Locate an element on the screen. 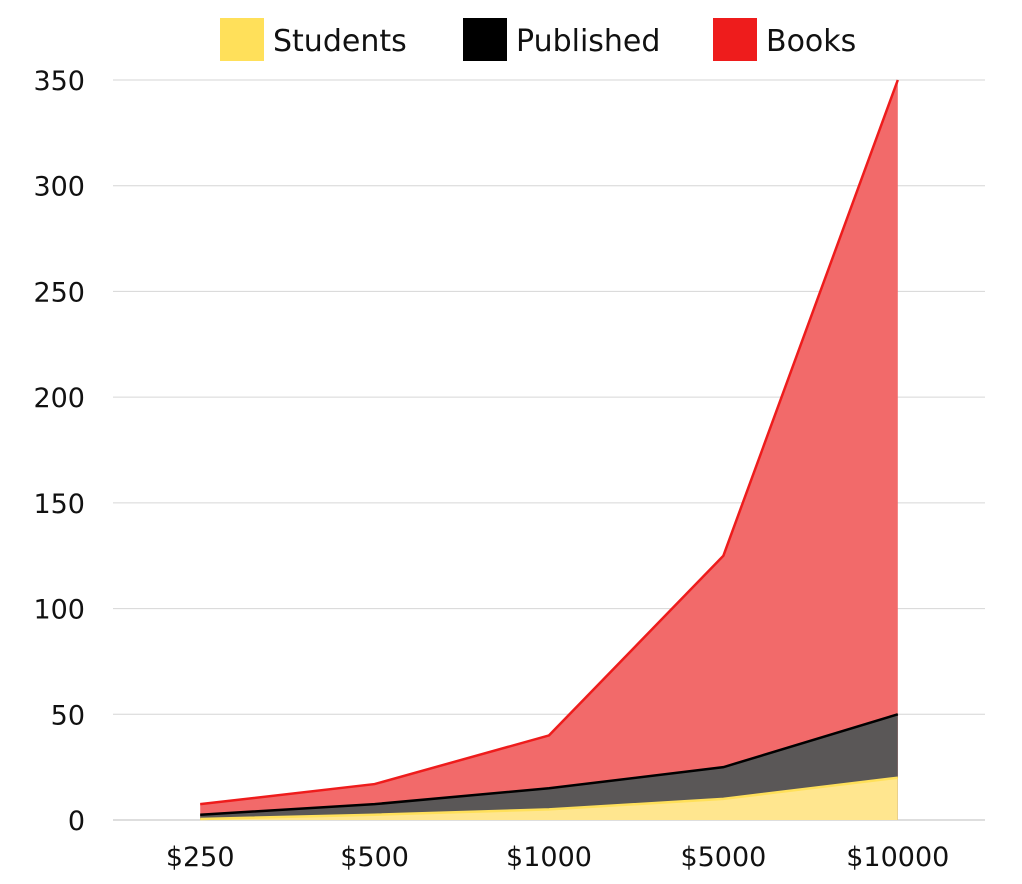  published-legend-label: Published is located at coordinates (588, 41).